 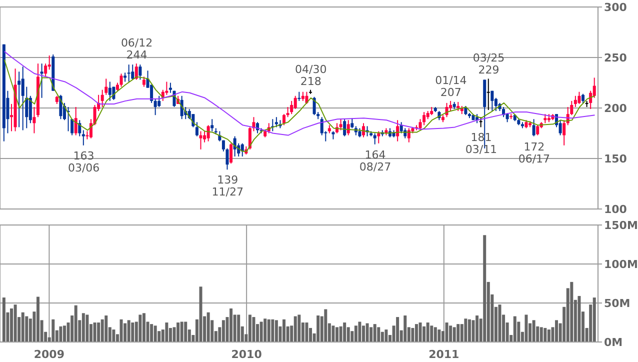 I want to click on y-tick-label: 150, so click(x=616, y=159).